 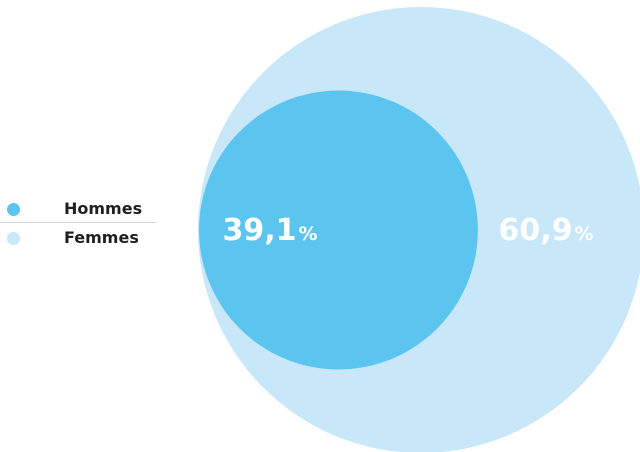 I want to click on data-label-hommes-unit: %, so click(x=307, y=234).